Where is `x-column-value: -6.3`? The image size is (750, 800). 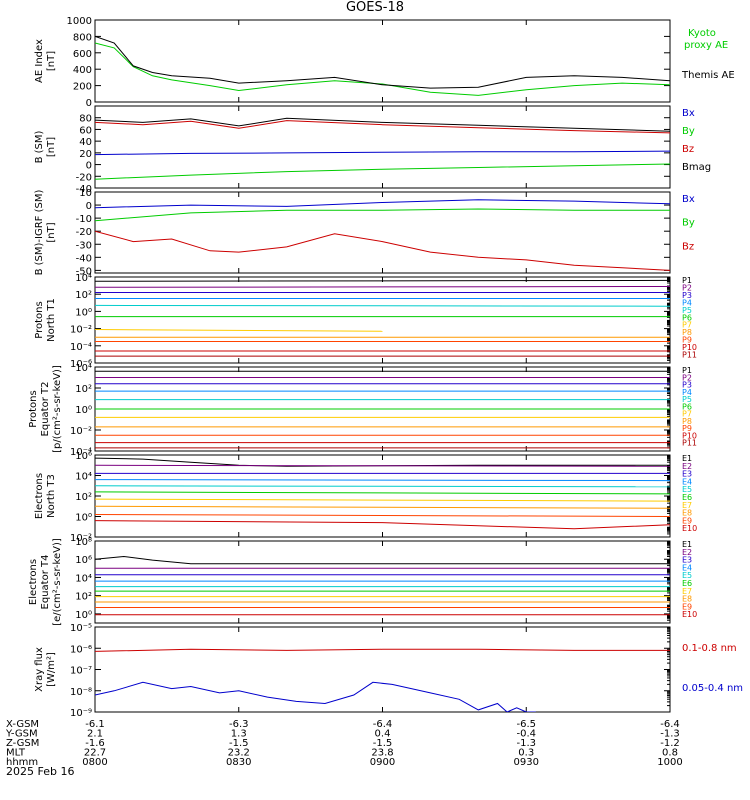 x-column-value: -6.3 is located at coordinates (239, 724).